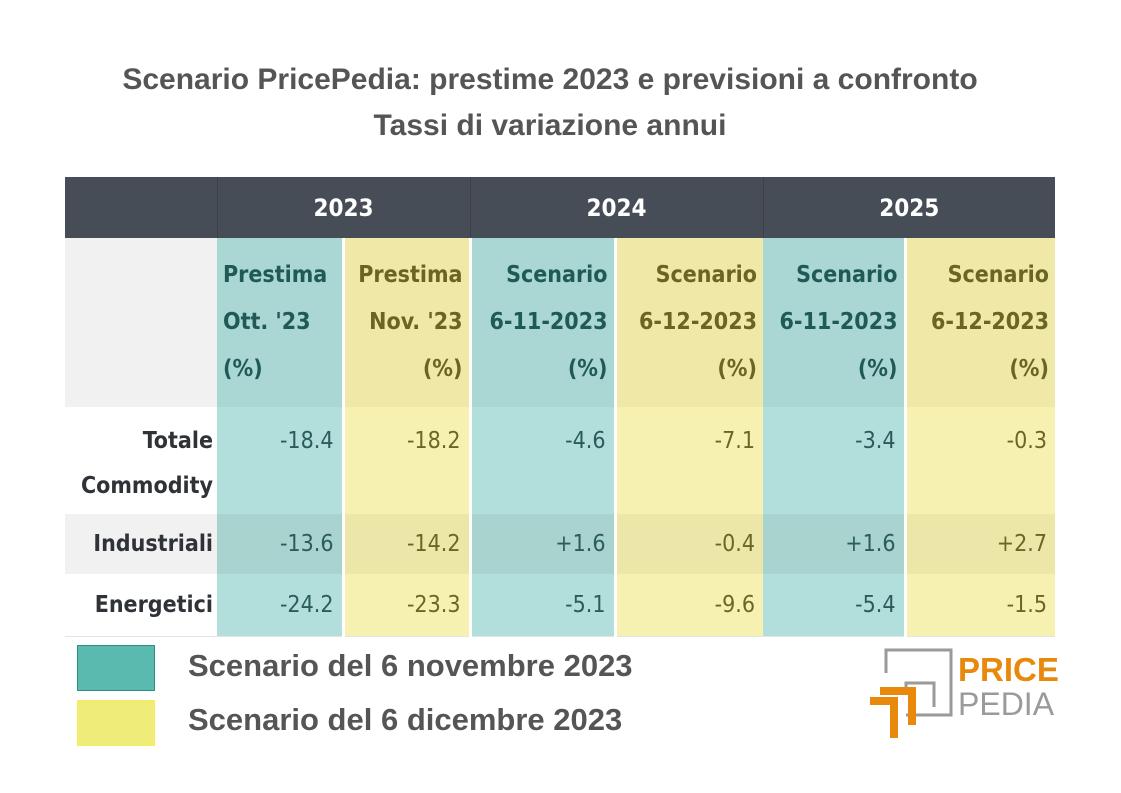 Image resolution: width=1121 pixels, height=793 pixels. Describe the element at coordinates (116, 668) in the screenshot. I see `legend-swatch-november` at that location.